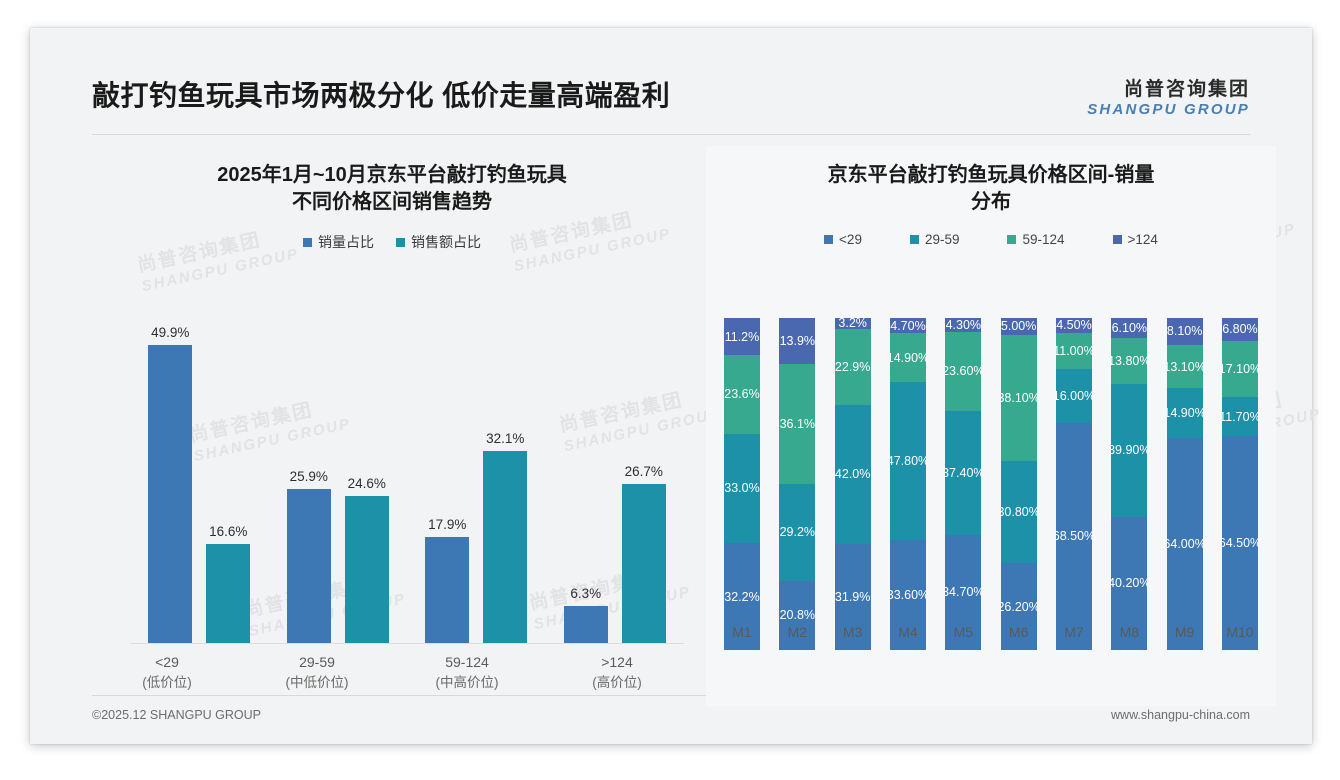  What do you see at coordinates (467, 675) in the screenshot?
I see `x-axis-tick-label: 59-124 (中高价位)` at bounding box center [467, 675].